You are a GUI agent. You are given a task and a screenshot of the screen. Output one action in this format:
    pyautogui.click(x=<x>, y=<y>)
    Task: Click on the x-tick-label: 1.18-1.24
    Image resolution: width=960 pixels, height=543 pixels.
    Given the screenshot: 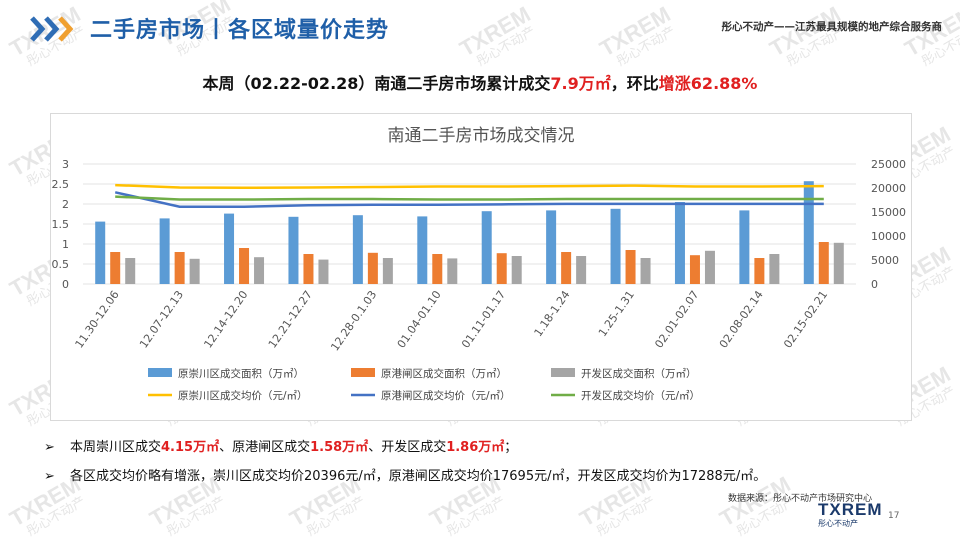 What is the action you would take?
    pyautogui.click(x=552, y=313)
    